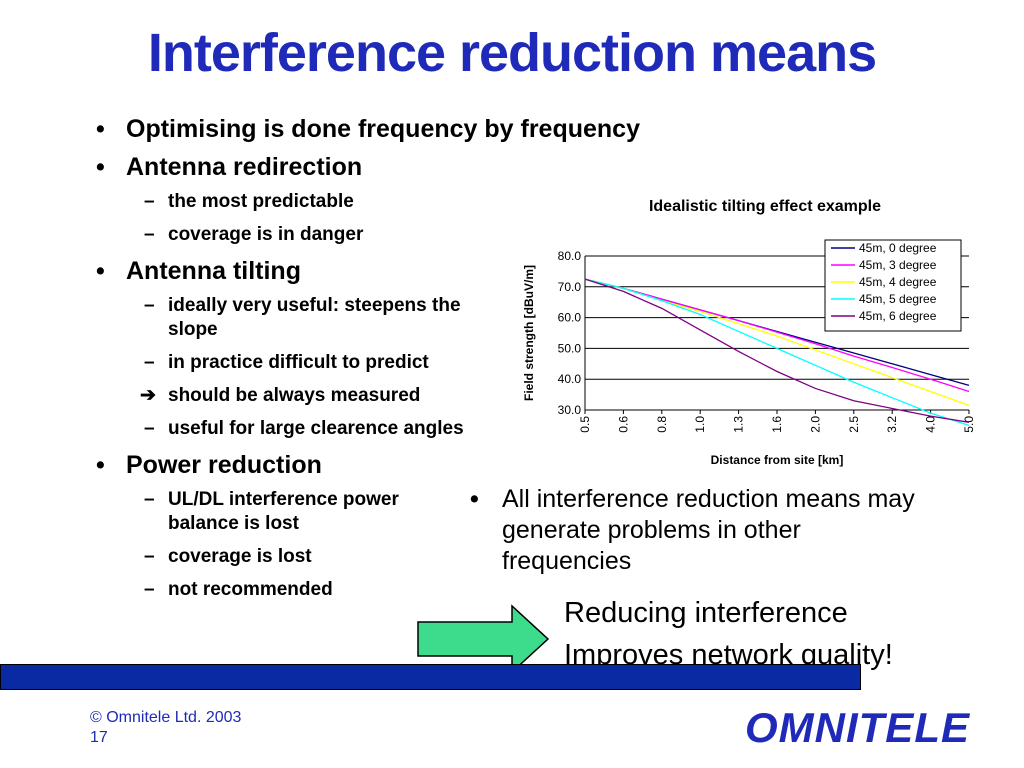 The width and height of the screenshot is (1024, 768). I want to click on x-tick-label: 1.0, so click(700, 424).